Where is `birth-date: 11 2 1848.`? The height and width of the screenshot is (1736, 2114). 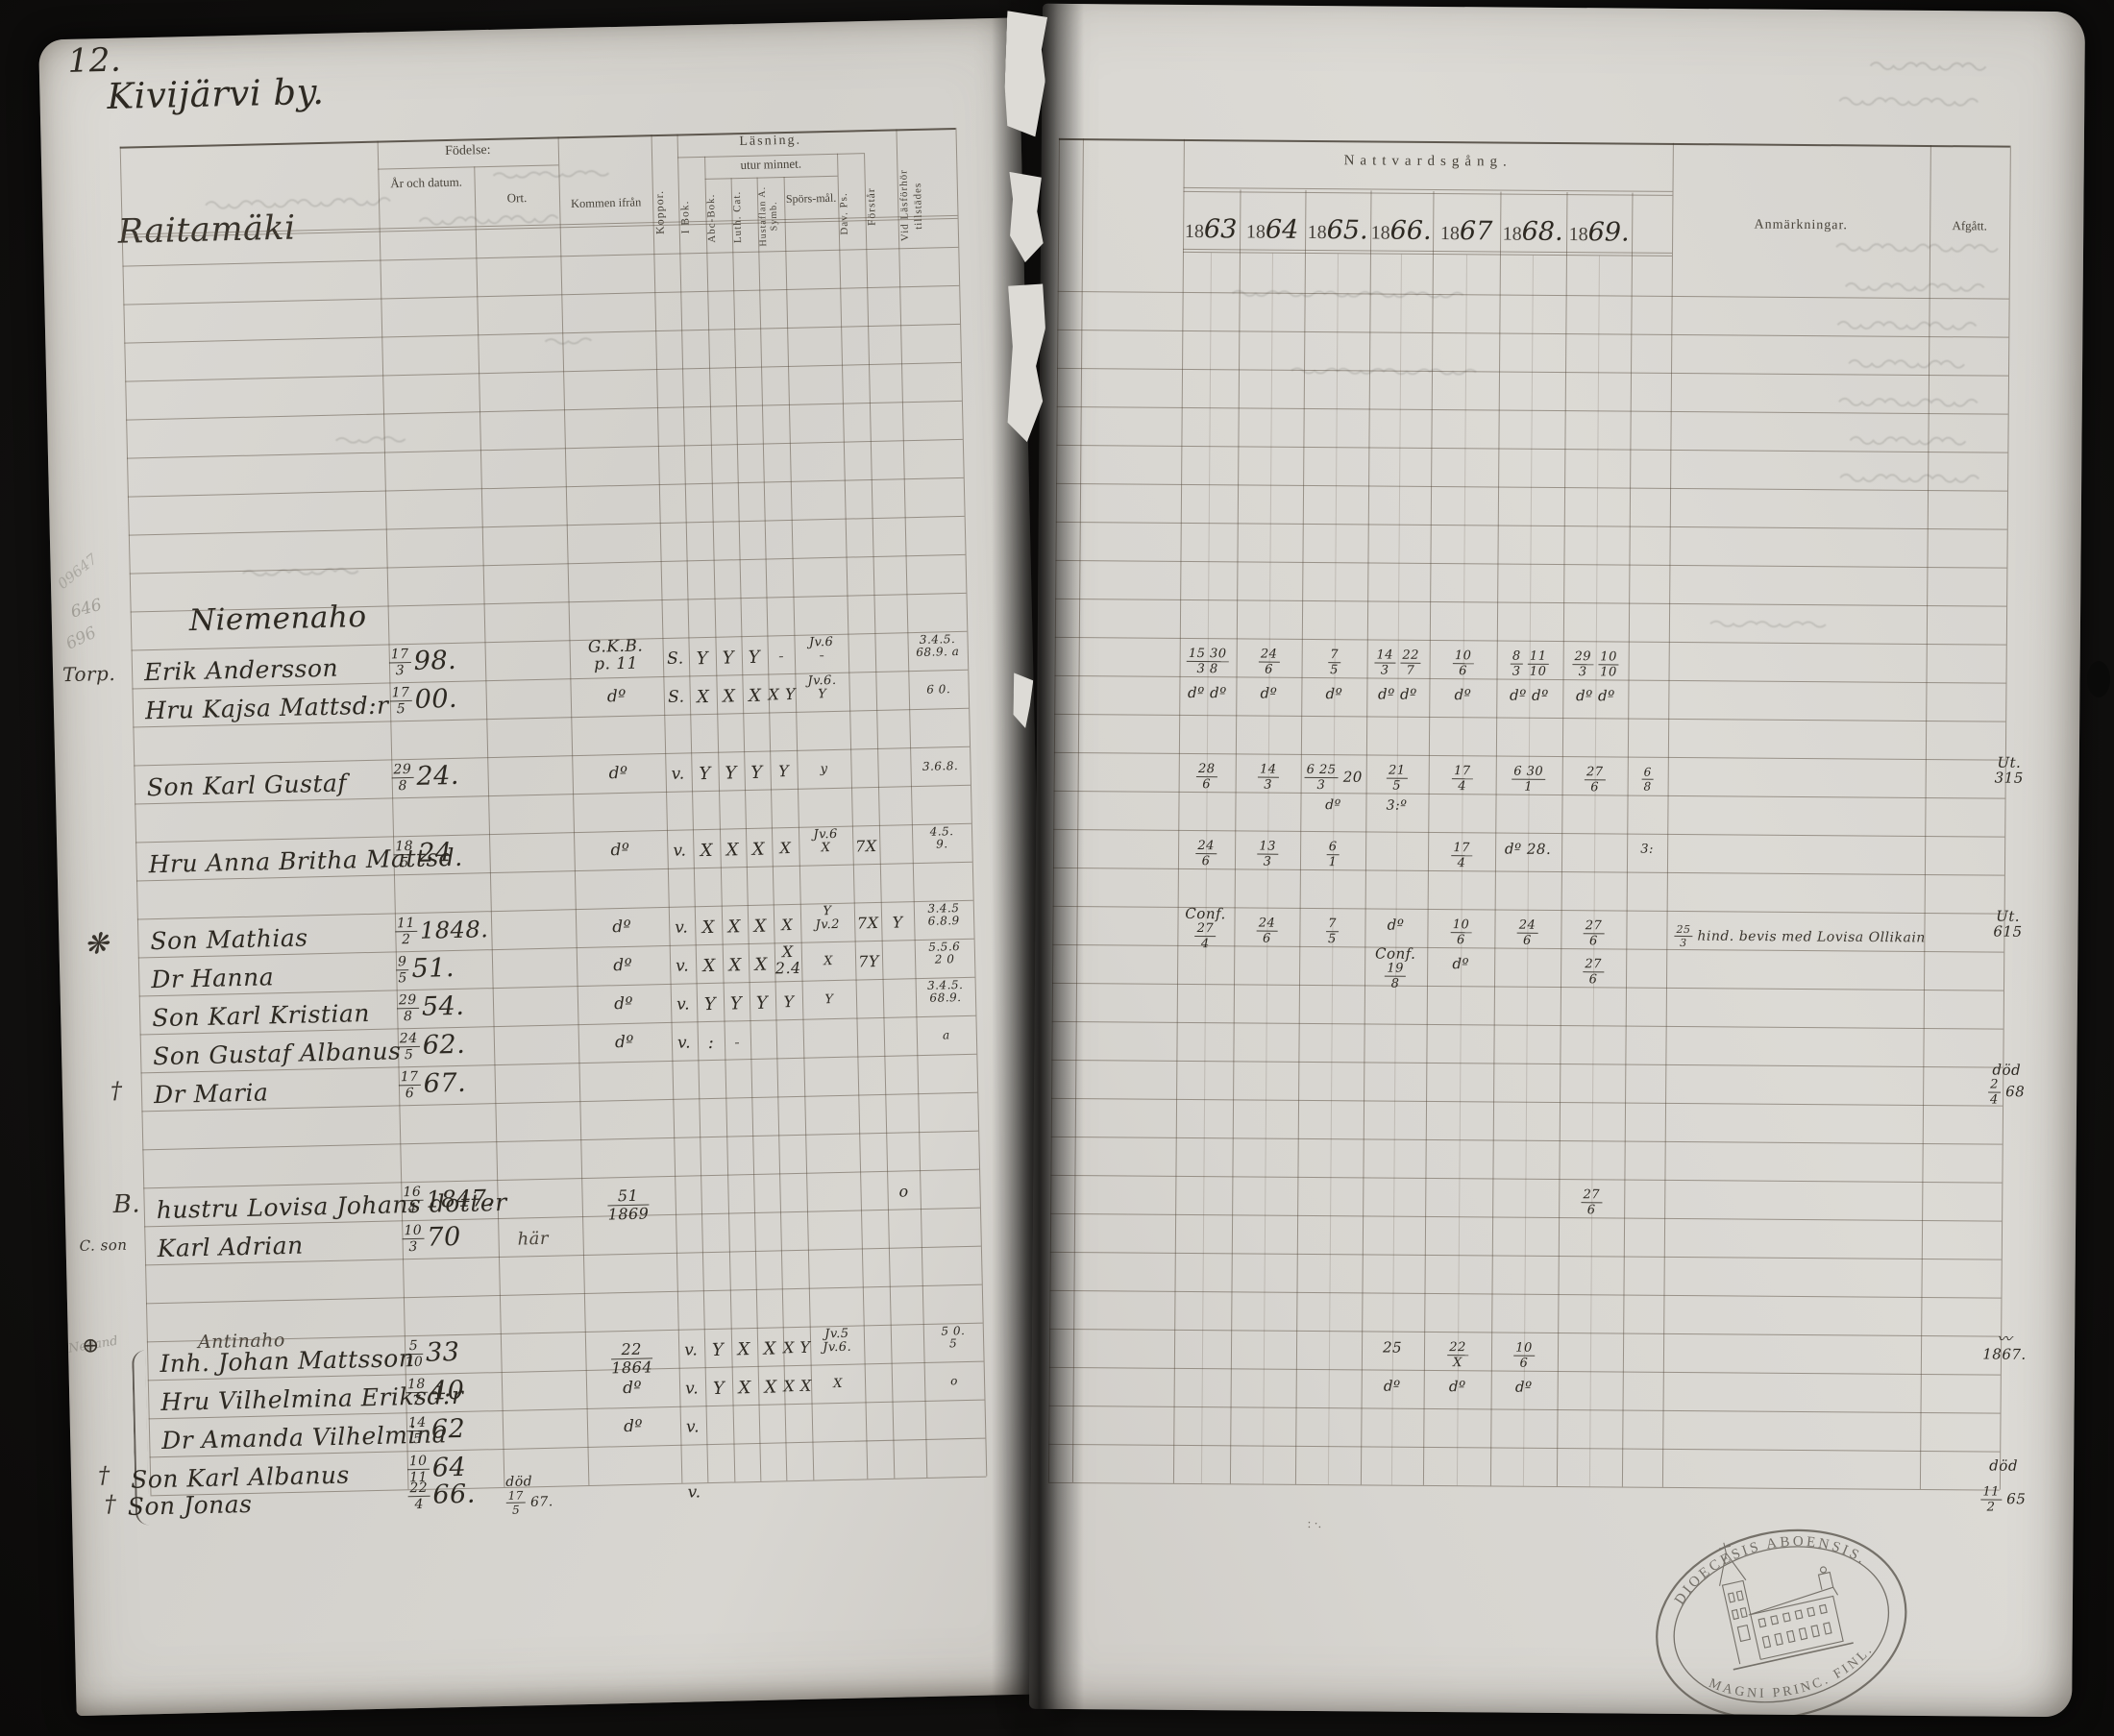 birth-date: 11 2 1848. is located at coordinates (441, 931).